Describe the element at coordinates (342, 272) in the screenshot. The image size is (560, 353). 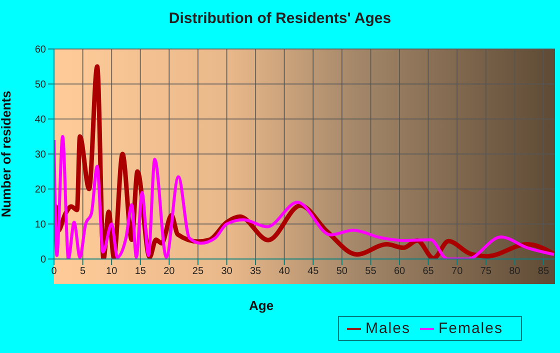
I see `x-tick-label: 50` at that location.